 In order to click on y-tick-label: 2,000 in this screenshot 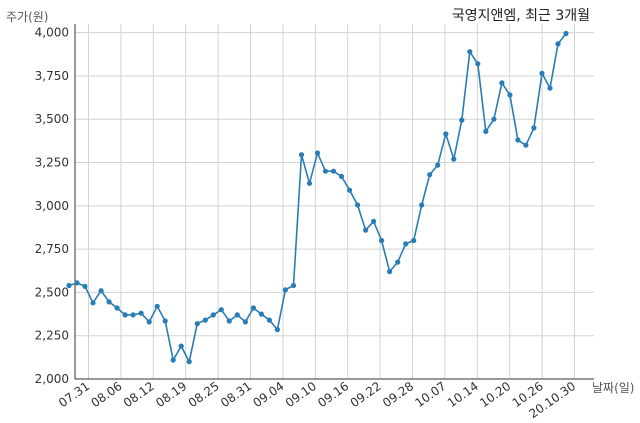, I will do `click(52, 379)`.